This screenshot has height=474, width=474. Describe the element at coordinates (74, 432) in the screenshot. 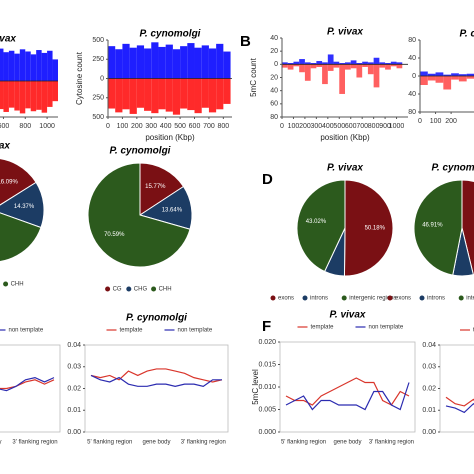

I see `y-tick-label: 0.00` at that location.